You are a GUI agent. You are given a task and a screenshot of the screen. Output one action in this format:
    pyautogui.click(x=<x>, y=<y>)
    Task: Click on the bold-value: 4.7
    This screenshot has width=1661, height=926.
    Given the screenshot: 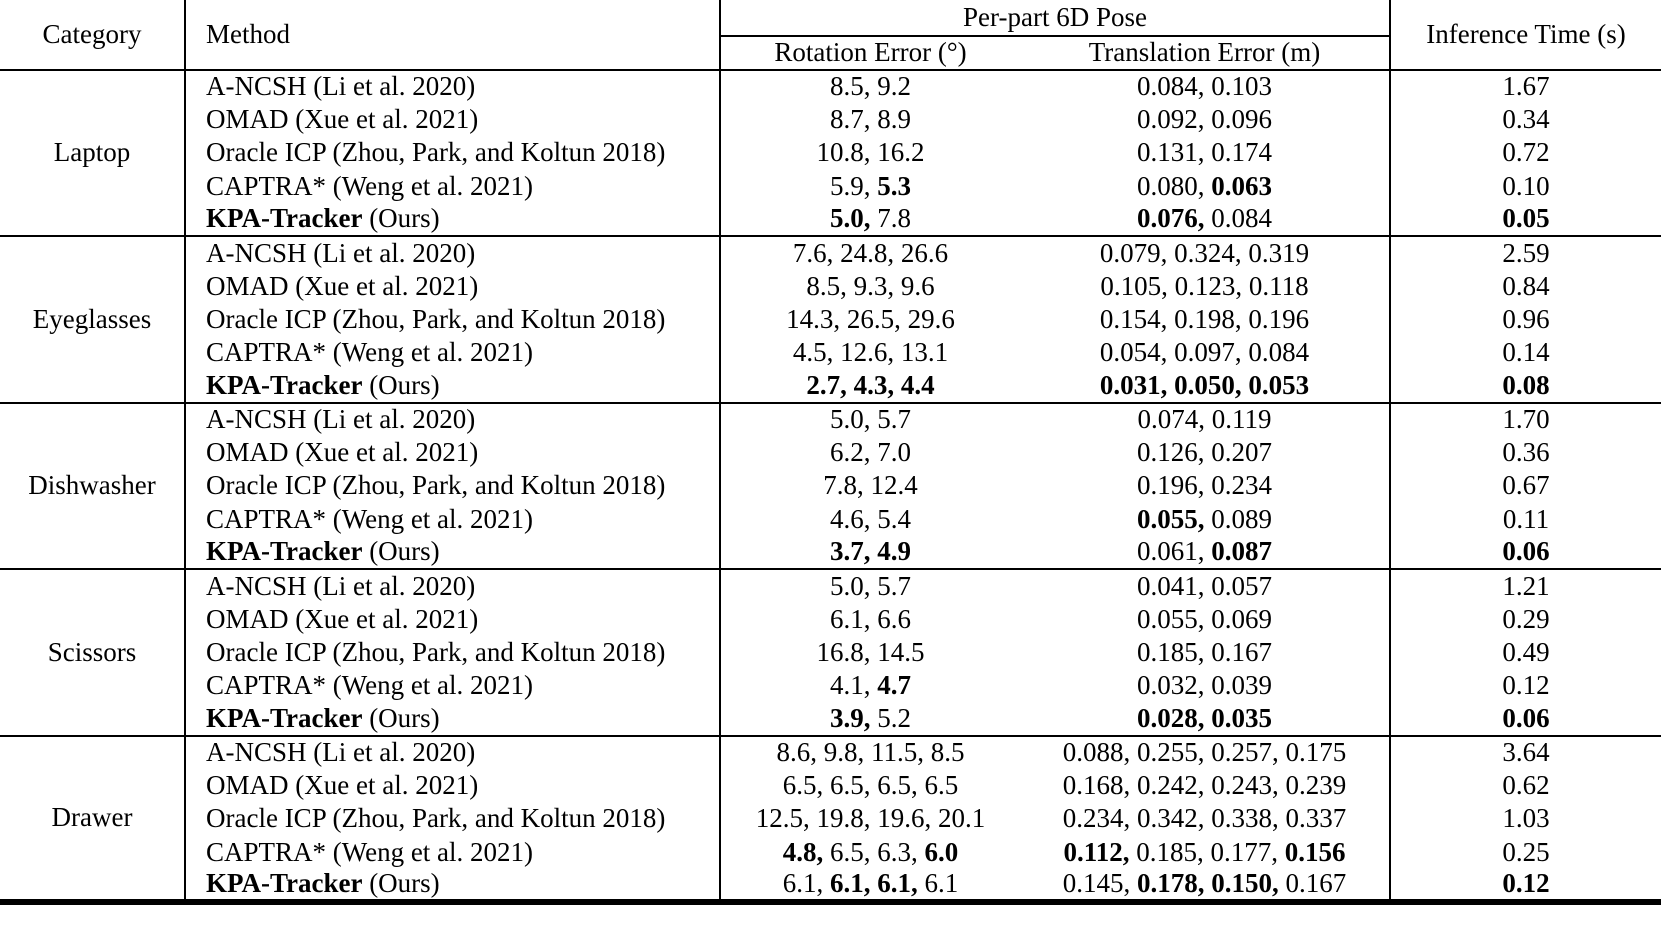 What is the action you would take?
    pyautogui.click(x=894, y=685)
    